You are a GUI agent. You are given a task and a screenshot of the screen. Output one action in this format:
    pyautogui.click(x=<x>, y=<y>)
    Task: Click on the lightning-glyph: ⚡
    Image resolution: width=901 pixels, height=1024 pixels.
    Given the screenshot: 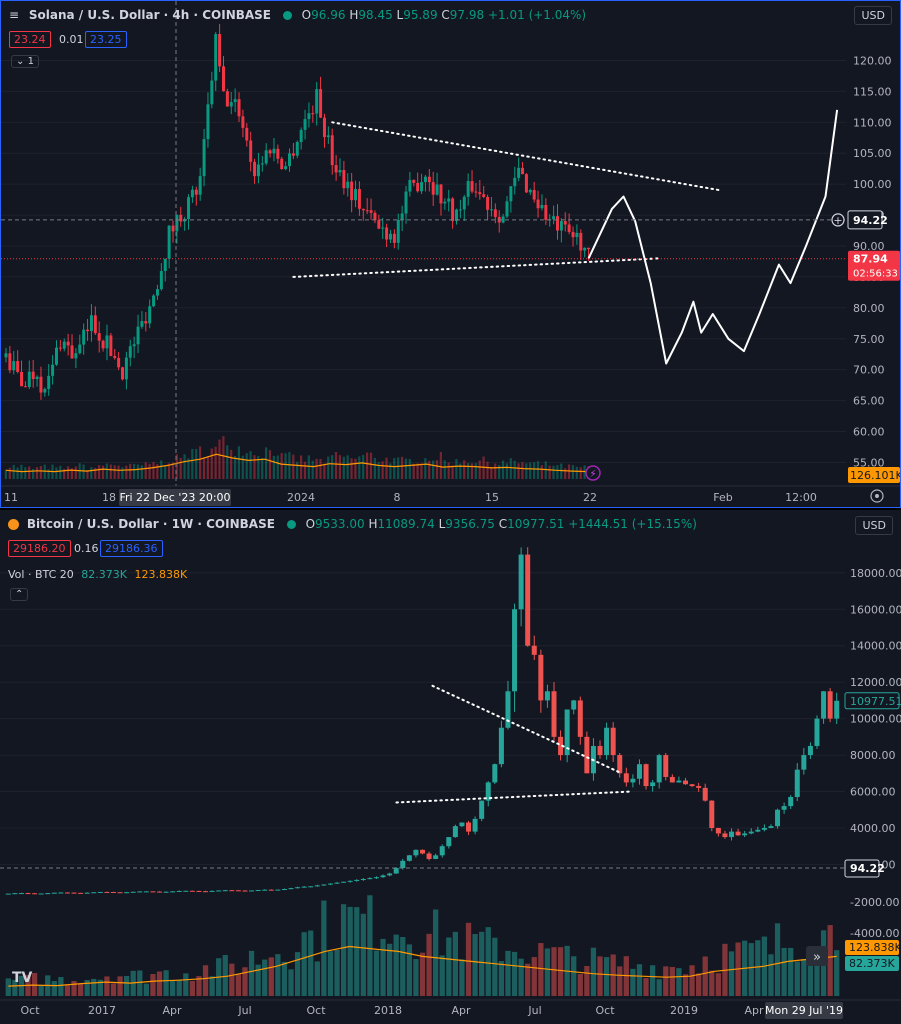 What is the action you would take?
    pyautogui.click(x=592, y=474)
    